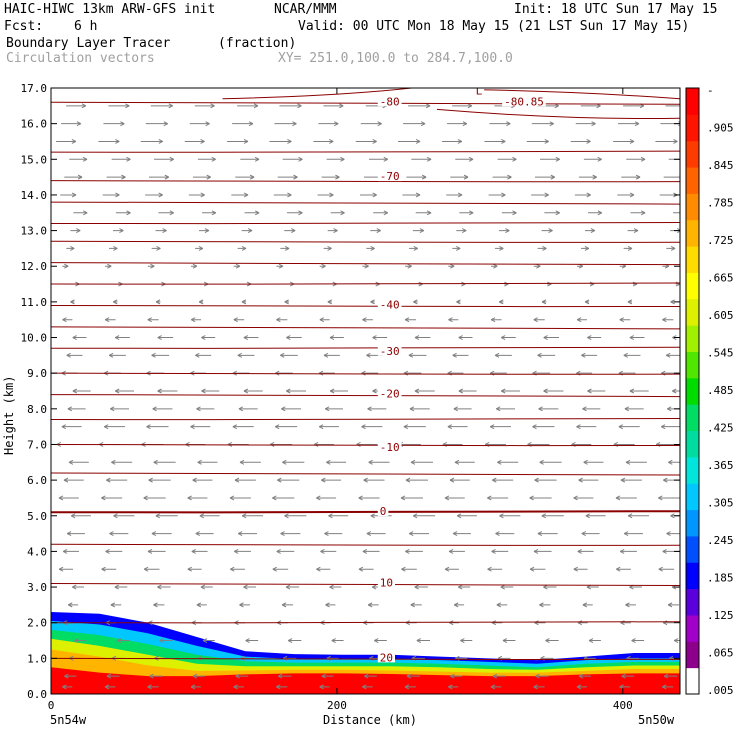 Image resolution: width=740 pixels, height=740 pixels. What do you see at coordinates (623, 705) in the screenshot?
I see `x-tick-label: 400` at bounding box center [623, 705].